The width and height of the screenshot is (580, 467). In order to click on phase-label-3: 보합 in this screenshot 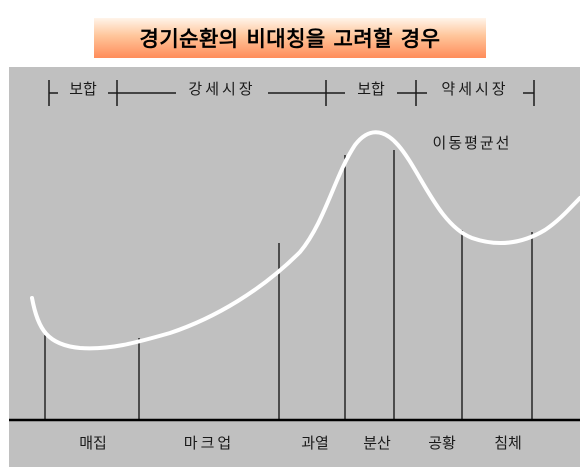, I will do `click(371, 89)`.